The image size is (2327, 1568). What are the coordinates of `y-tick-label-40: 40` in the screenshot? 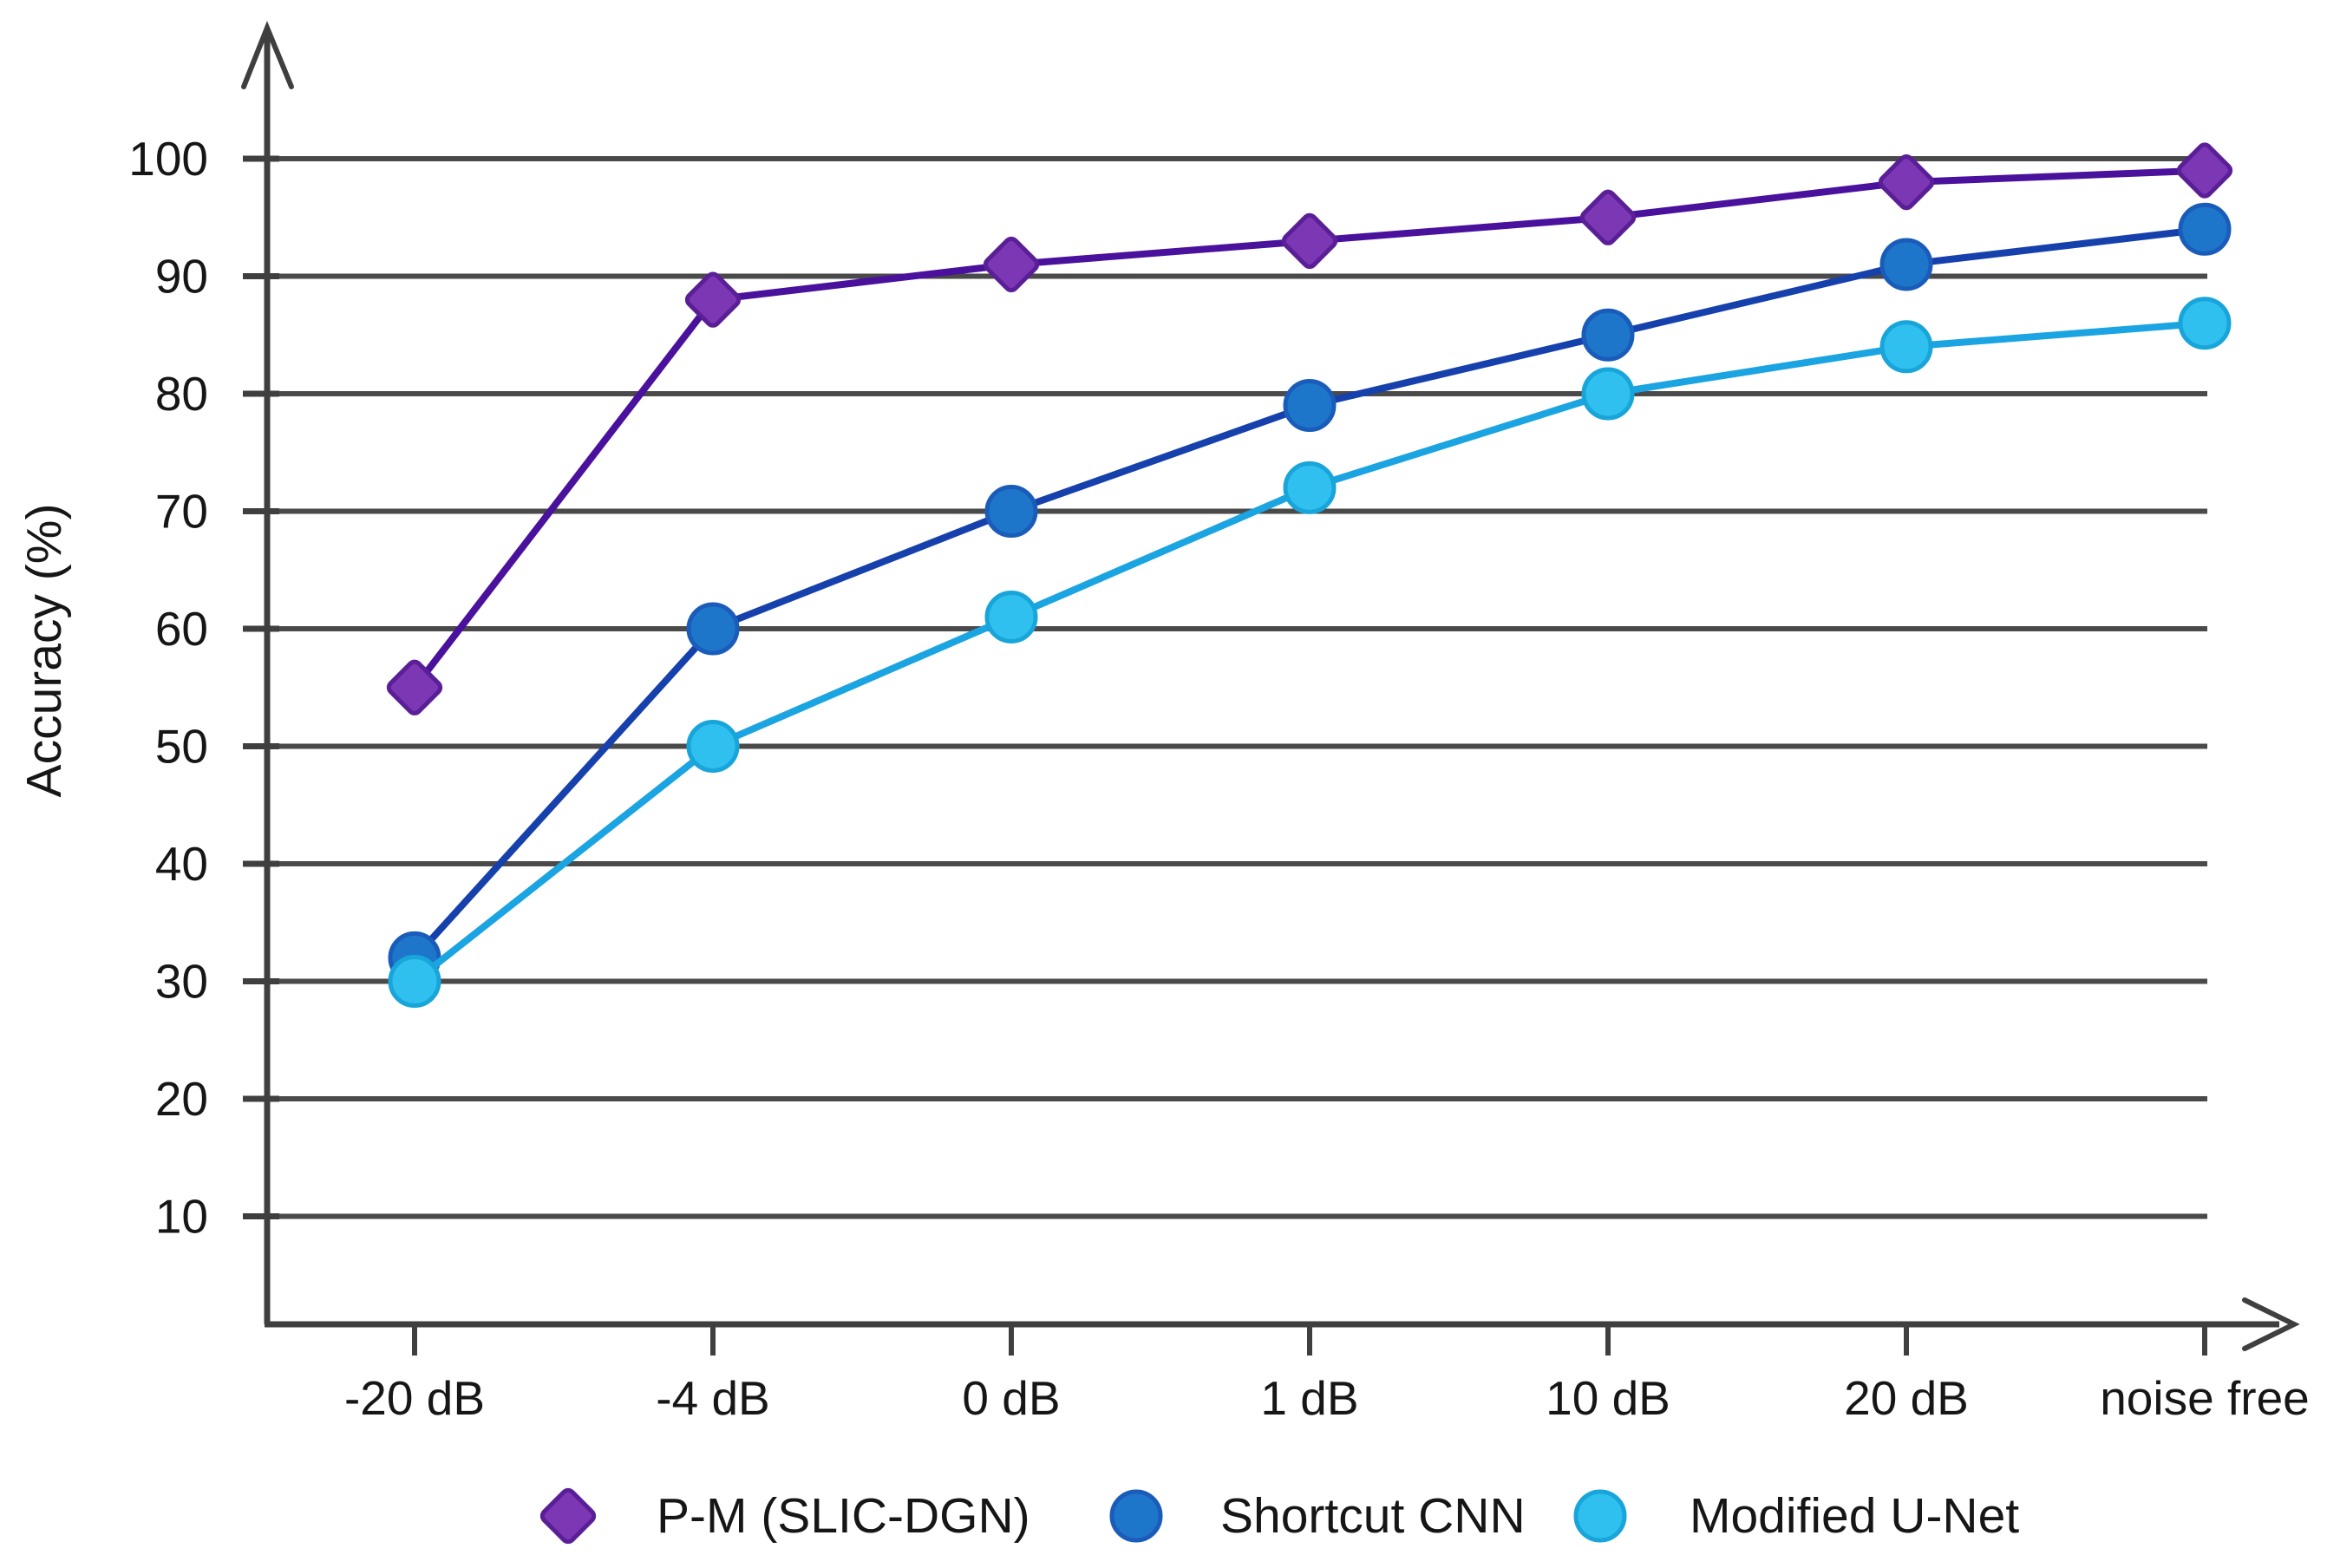 It's located at (181, 864).